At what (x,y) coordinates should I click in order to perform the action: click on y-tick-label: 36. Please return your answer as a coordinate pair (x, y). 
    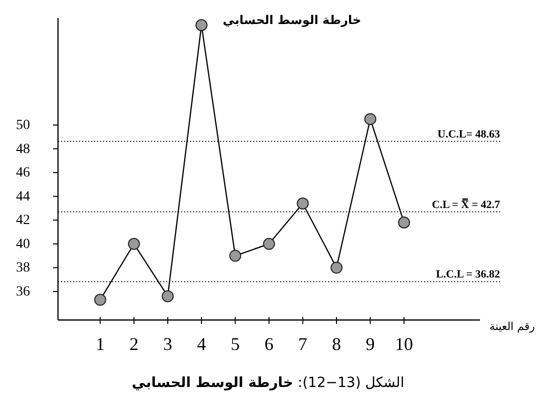
    Looking at the image, I should click on (23, 291).